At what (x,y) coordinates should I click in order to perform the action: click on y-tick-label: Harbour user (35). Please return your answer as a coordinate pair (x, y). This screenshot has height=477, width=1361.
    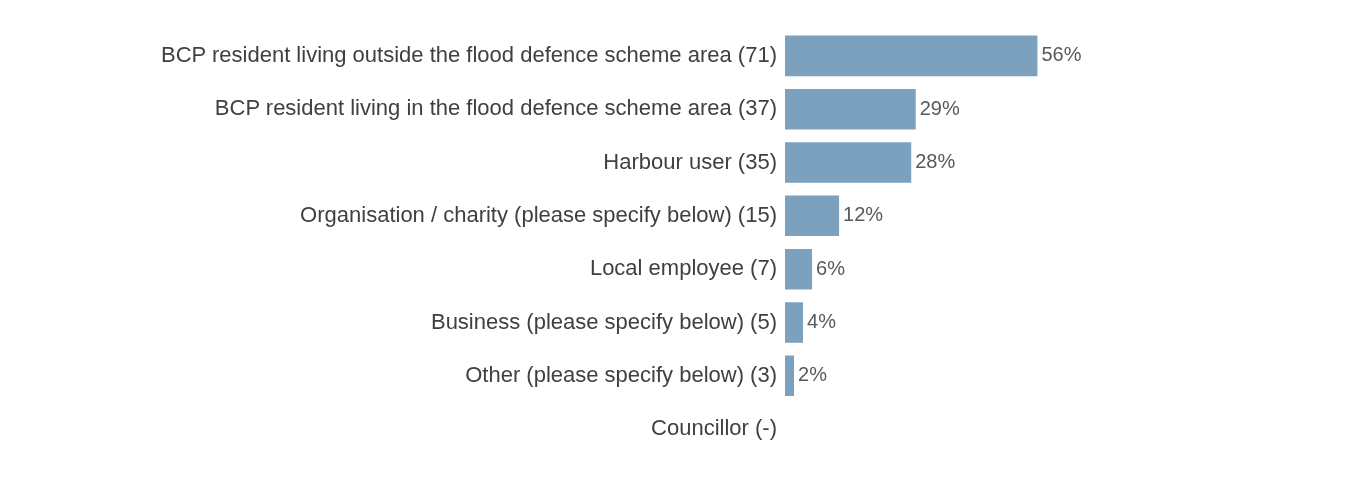
    Looking at the image, I should click on (690, 161).